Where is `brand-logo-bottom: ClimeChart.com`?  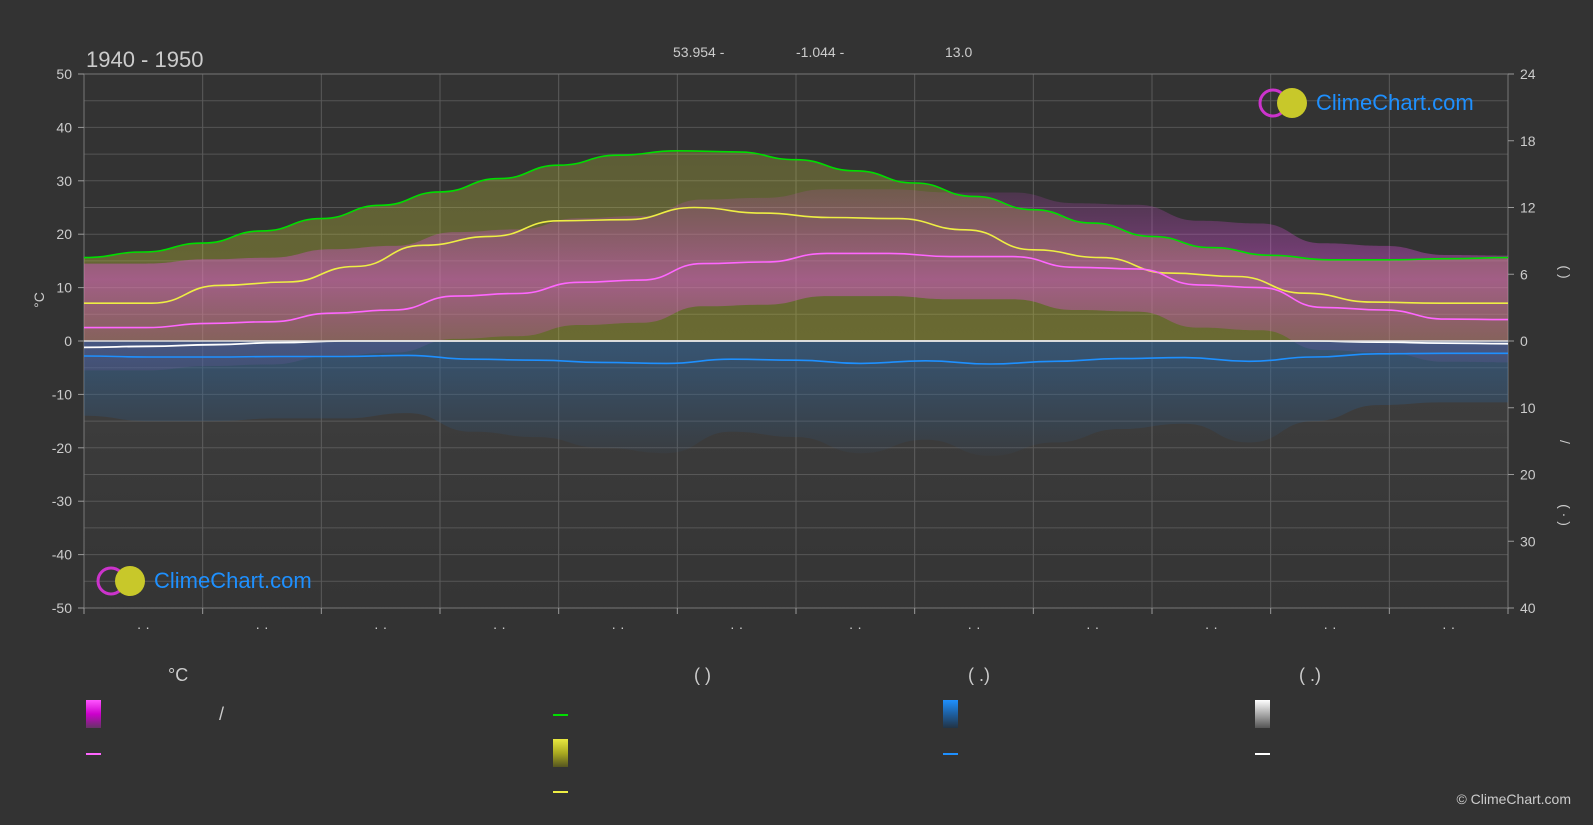 brand-logo-bottom: ClimeChart.com is located at coordinates (204, 581).